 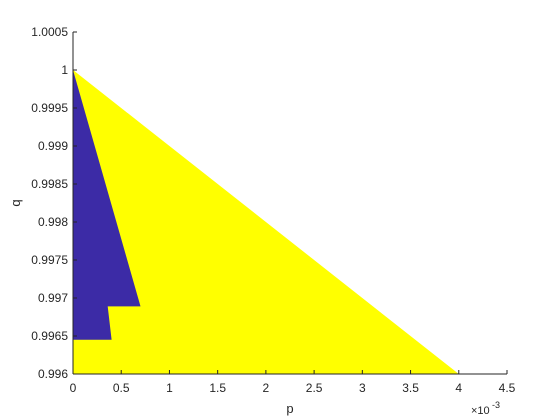 I want to click on y-tick-label: 0.9975, so click(x=49, y=260).